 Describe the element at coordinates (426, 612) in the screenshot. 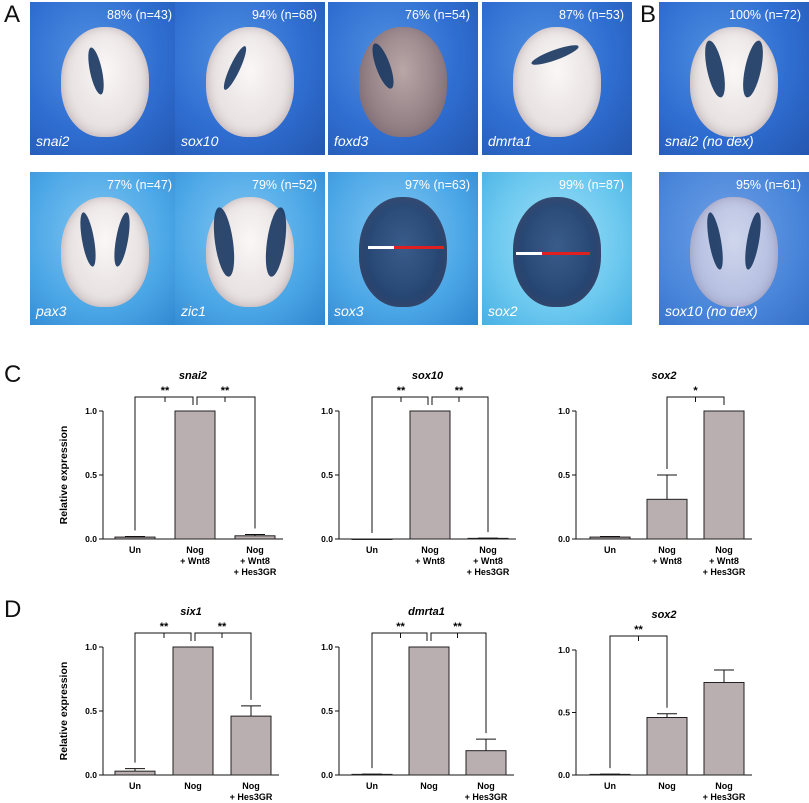

I see `chart-title: dmrta1` at that location.